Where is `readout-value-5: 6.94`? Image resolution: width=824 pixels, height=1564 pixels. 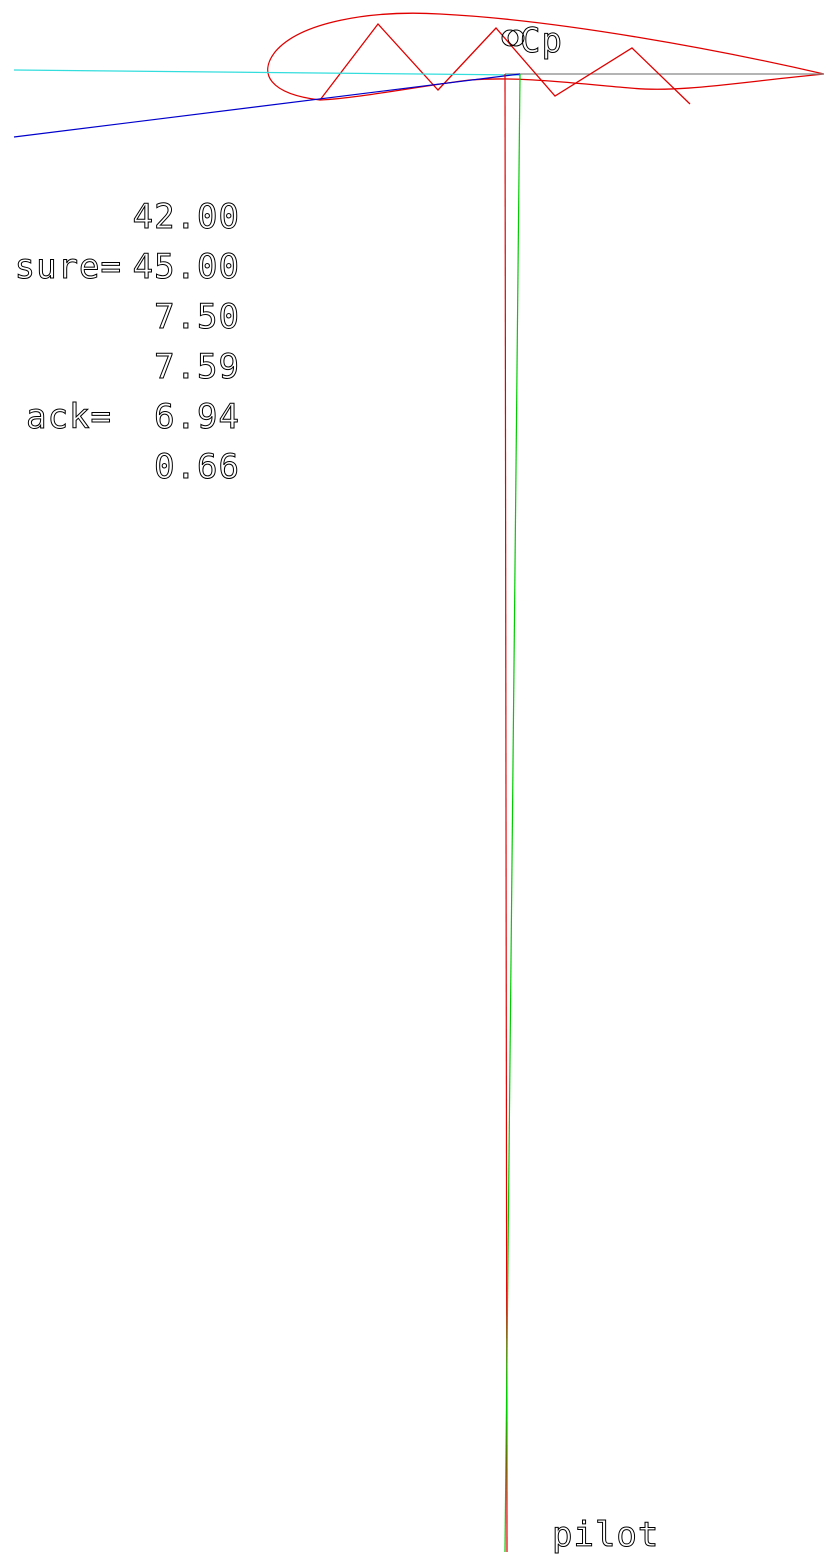
readout-value-5: 6.94 is located at coordinates (197, 417).